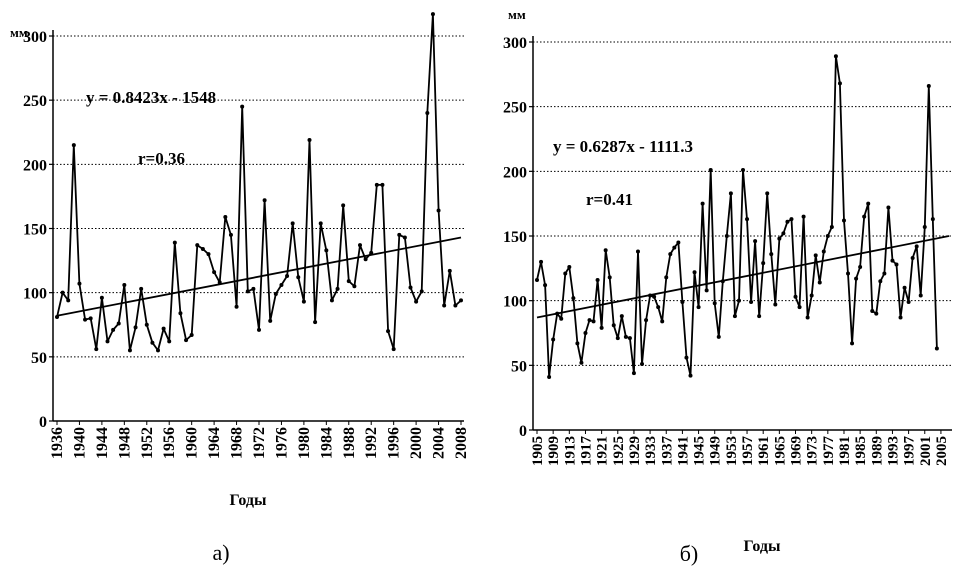  Describe the element at coordinates (35, 101) in the screenshot. I see `y-tick-label: 250` at that location.